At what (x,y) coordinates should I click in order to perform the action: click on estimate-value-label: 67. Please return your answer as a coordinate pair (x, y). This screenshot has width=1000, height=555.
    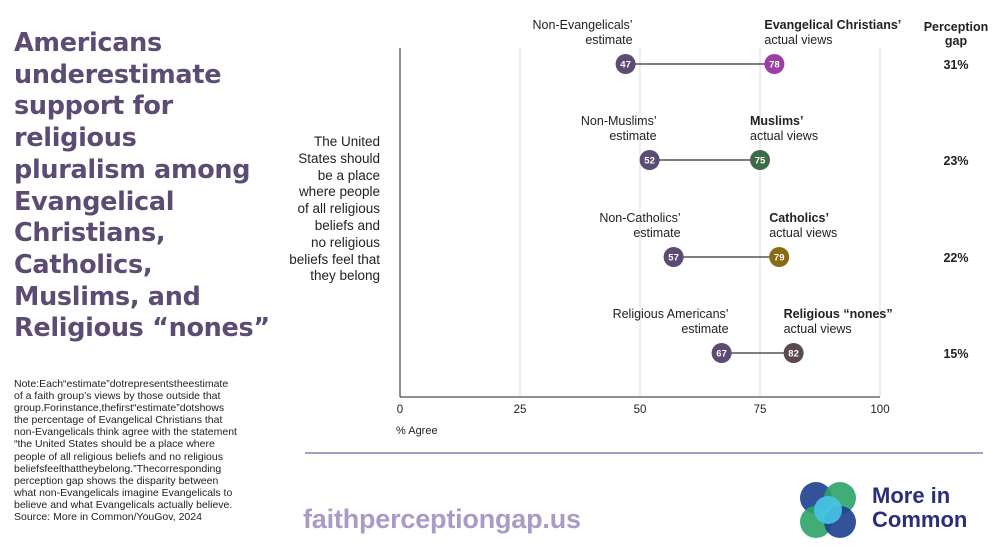
    Looking at the image, I should click on (721, 354).